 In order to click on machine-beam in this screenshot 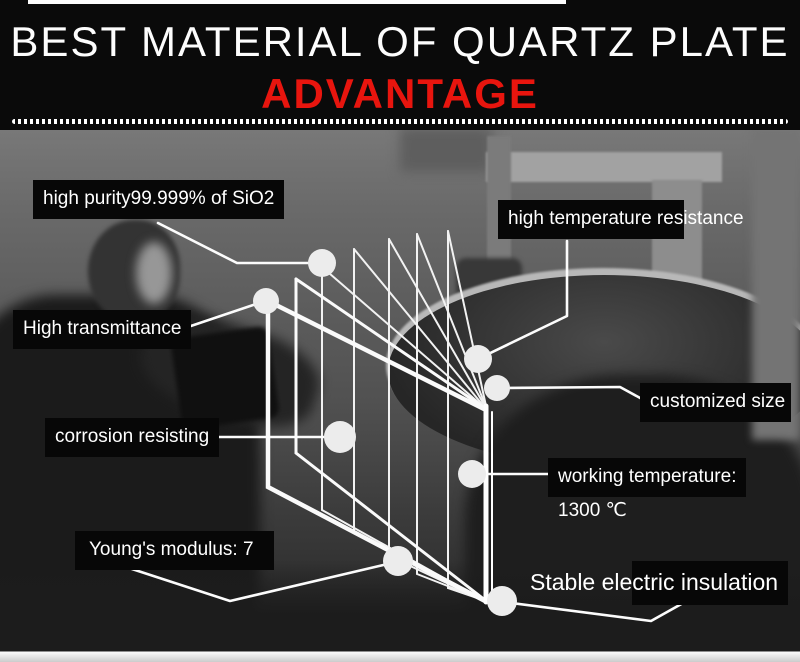, I will do `click(604, 167)`.